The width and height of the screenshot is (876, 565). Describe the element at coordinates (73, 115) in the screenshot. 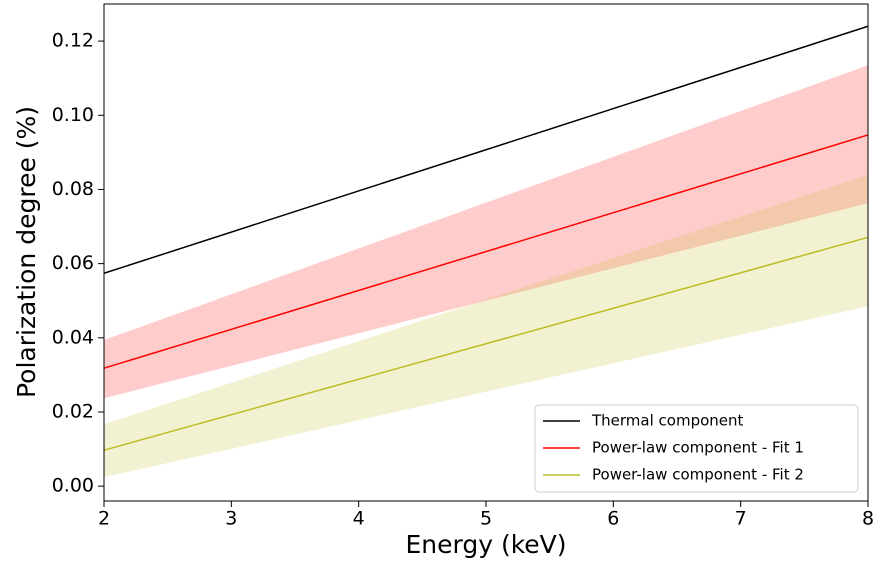

I see `y-tick-label: 0.10` at that location.